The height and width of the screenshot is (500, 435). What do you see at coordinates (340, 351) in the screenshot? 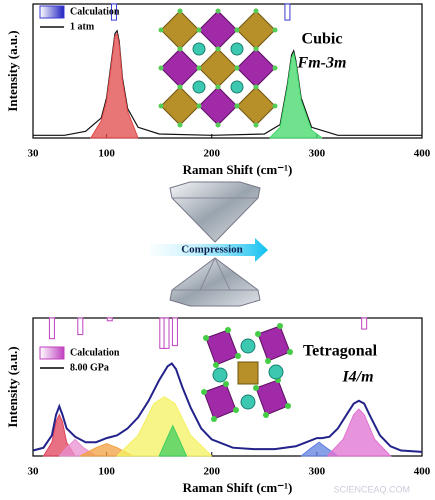
I see `phase-label: Tetragonal` at bounding box center [340, 351].